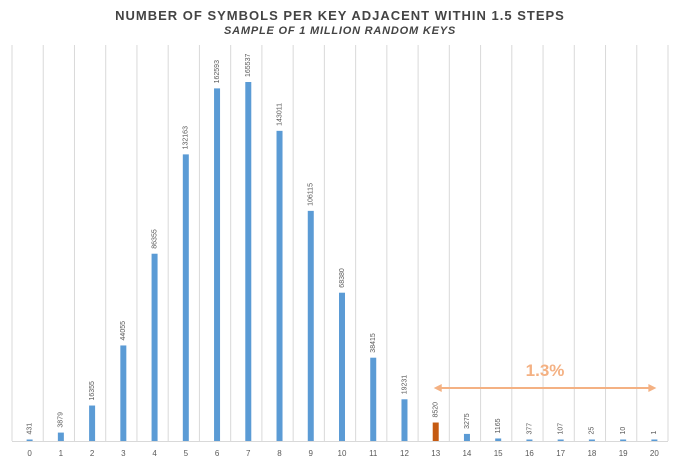 The width and height of the screenshot is (680, 462). Describe the element at coordinates (311, 453) in the screenshot. I see `x-tick-9: 9` at that location.